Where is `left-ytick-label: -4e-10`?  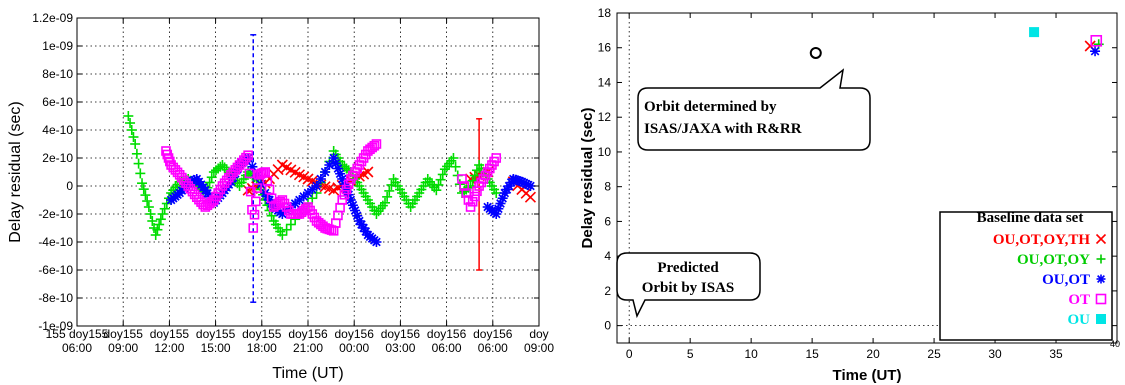
left-ytick-label: -4e-10 is located at coordinates (55, 242).